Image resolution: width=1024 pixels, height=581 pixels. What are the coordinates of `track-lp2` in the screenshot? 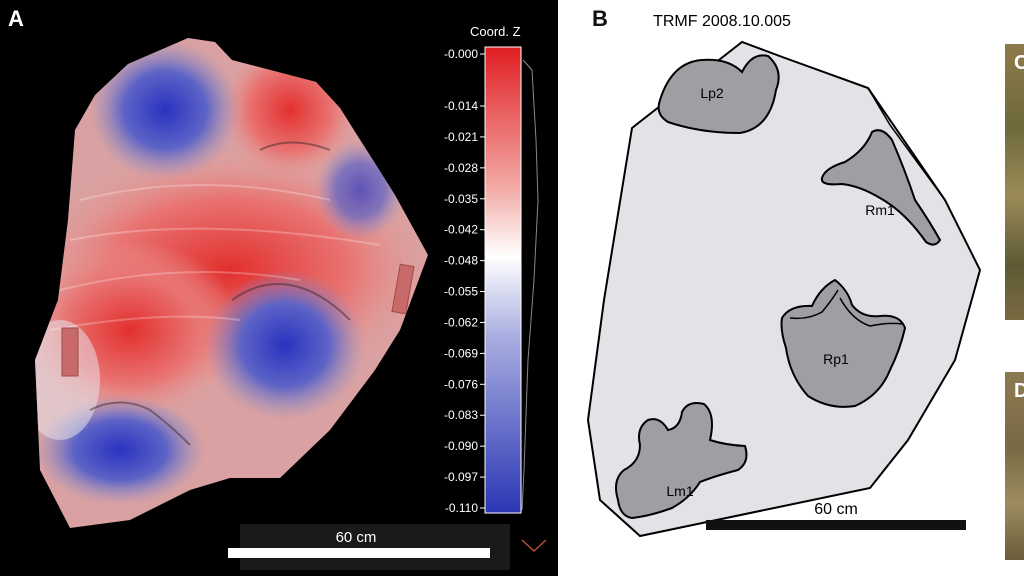 It's located at (718, 94).